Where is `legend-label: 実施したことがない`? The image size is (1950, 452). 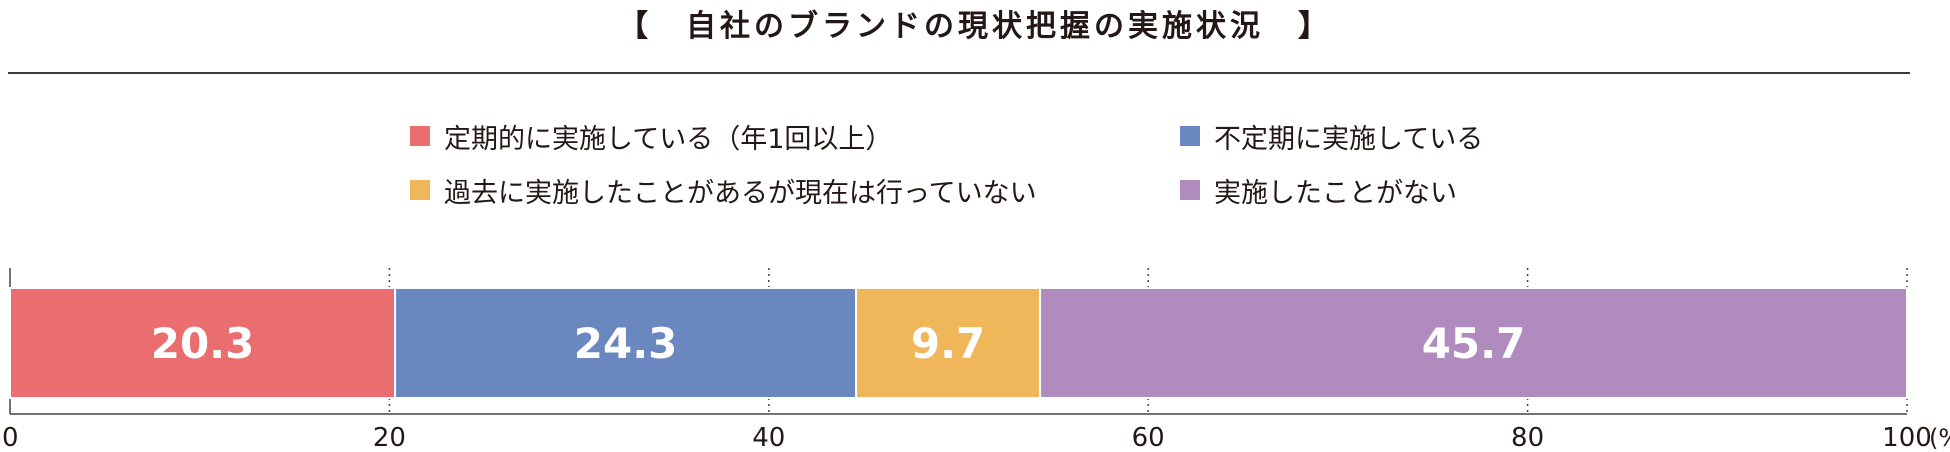
legend-label: 実施したことがない is located at coordinates (1335, 193).